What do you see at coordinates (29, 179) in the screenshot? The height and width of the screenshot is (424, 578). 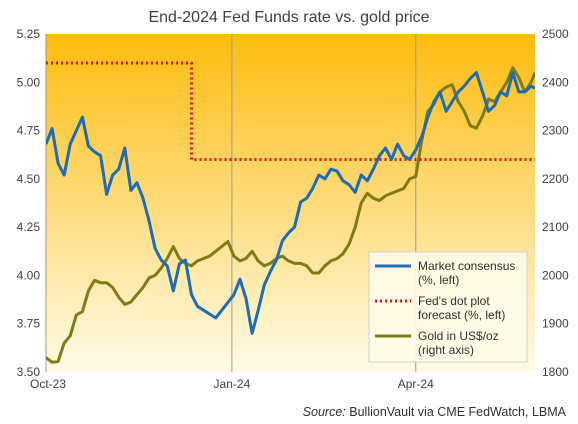 I see `left-axis-tick-label: 4.50` at bounding box center [29, 179].